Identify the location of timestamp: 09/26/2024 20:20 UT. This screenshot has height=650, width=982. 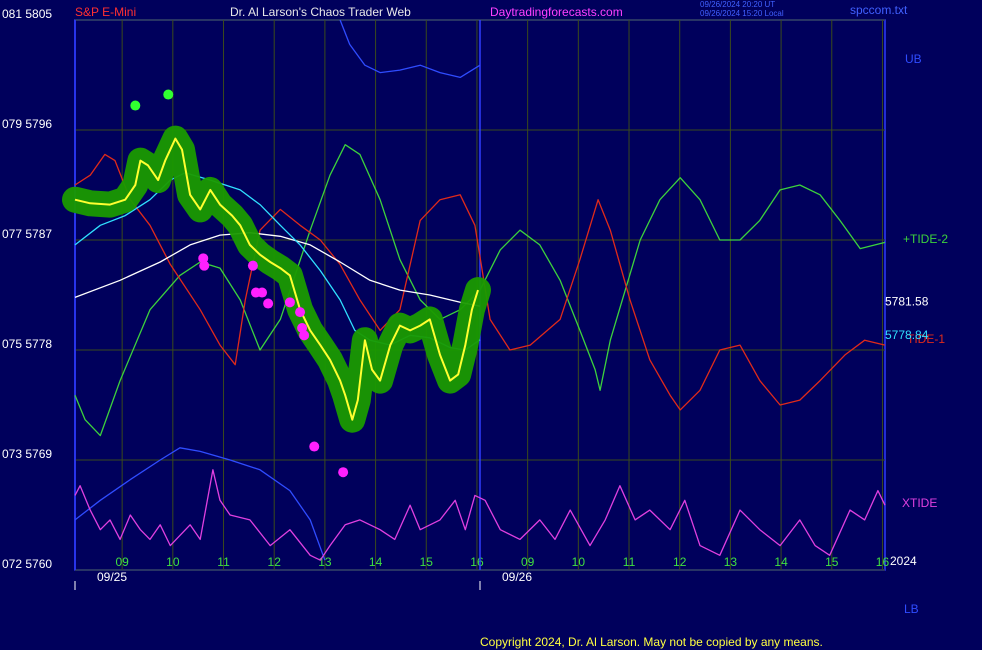
(737, 4).